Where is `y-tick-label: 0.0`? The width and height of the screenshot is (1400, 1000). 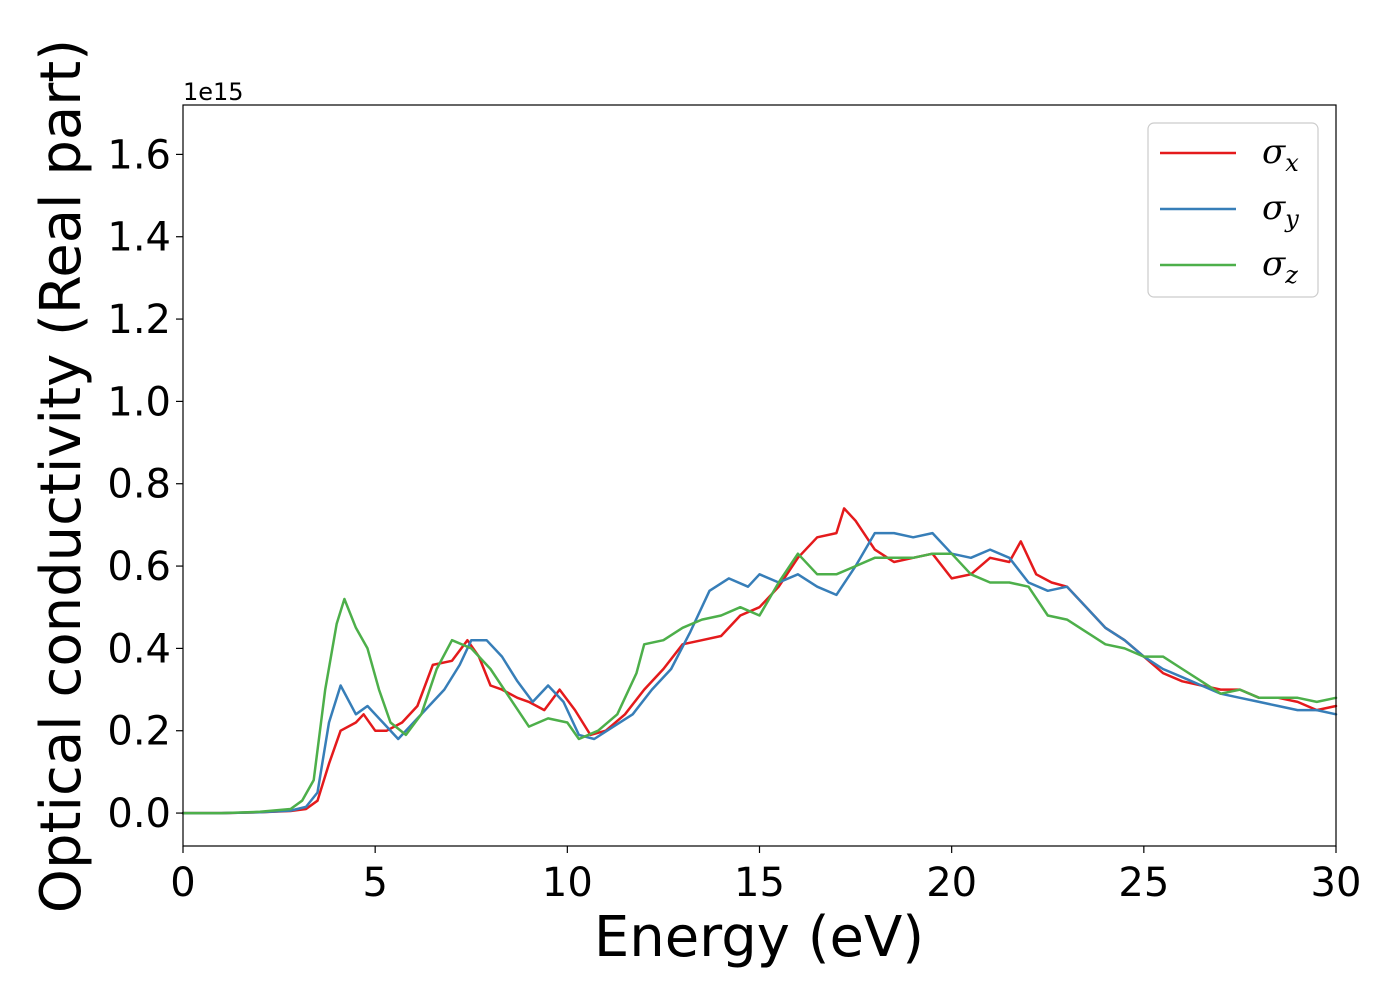
y-tick-label: 0.0 is located at coordinates (139, 814).